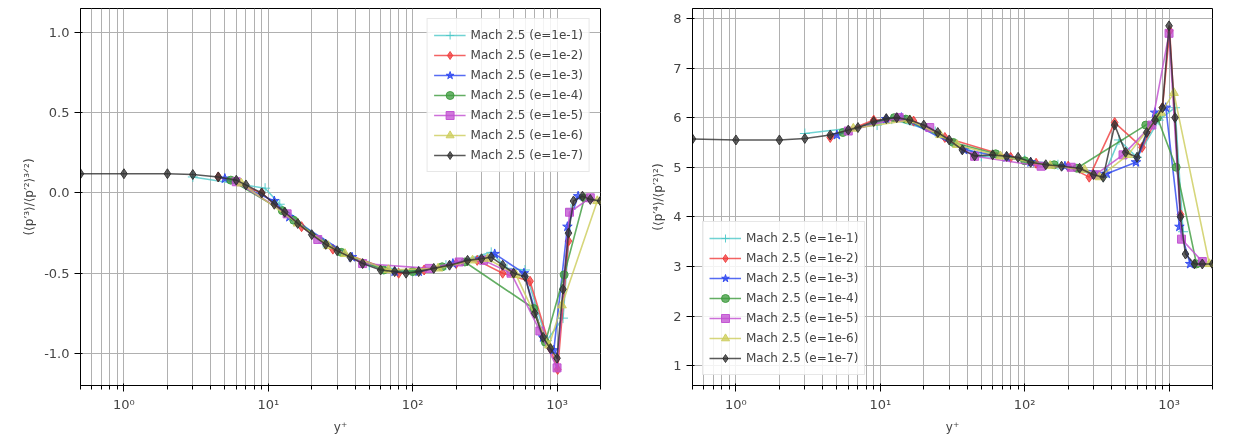  What do you see at coordinates (57, 273) in the screenshot?
I see `y-tick-label: -0.5` at bounding box center [57, 273].